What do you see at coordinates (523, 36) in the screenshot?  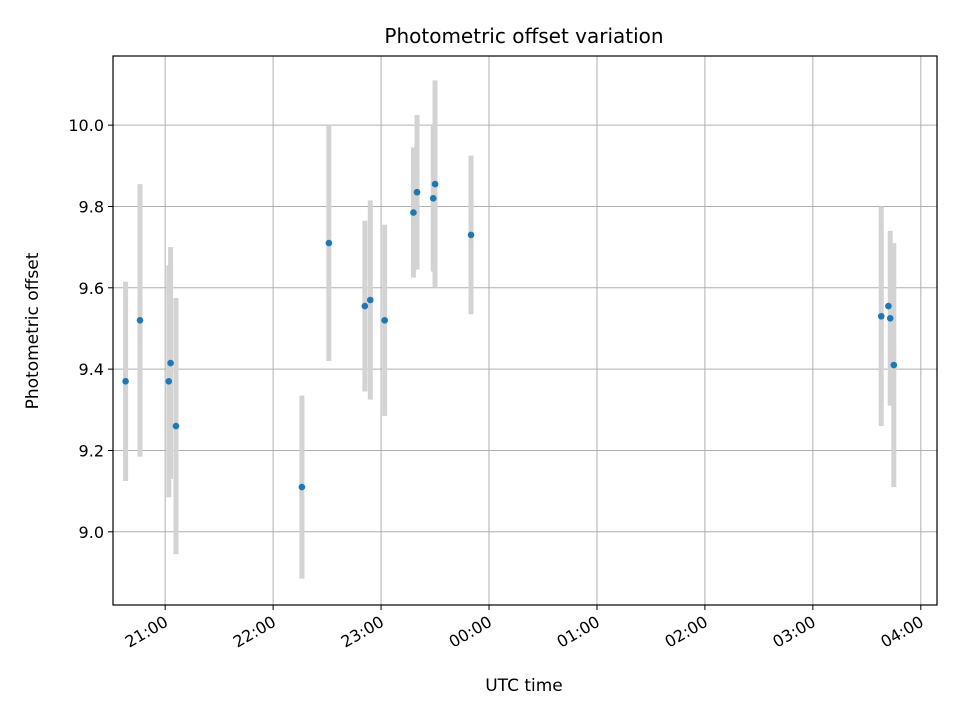 I see `chart-title: Photometric offset variation` at bounding box center [523, 36].